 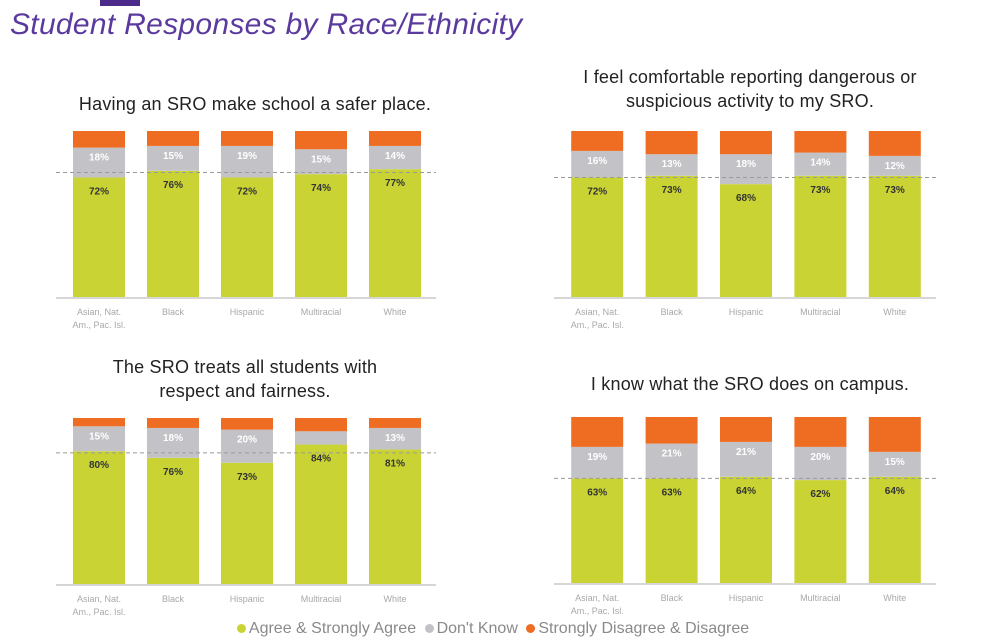 What do you see at coordinates (644, 628) in the screenshot?
I see `legend-disagree-label: Strongly Disagree & Disagree` at bounding box center [644, 628].